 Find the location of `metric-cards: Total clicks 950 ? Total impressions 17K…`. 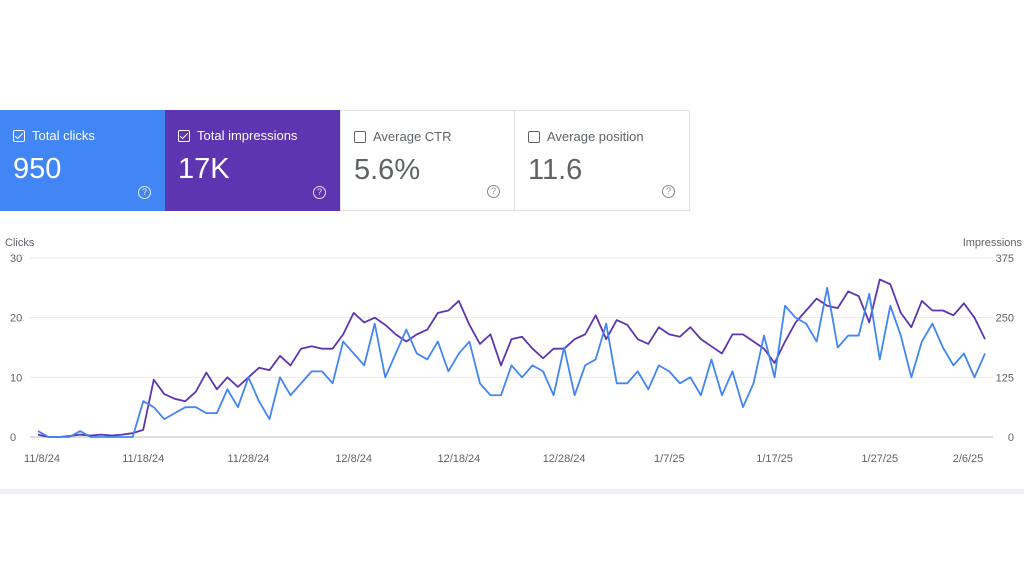

metric-cards: Total clicks 950 ? Total impressions 17K… is located at coordinates (345, 160).